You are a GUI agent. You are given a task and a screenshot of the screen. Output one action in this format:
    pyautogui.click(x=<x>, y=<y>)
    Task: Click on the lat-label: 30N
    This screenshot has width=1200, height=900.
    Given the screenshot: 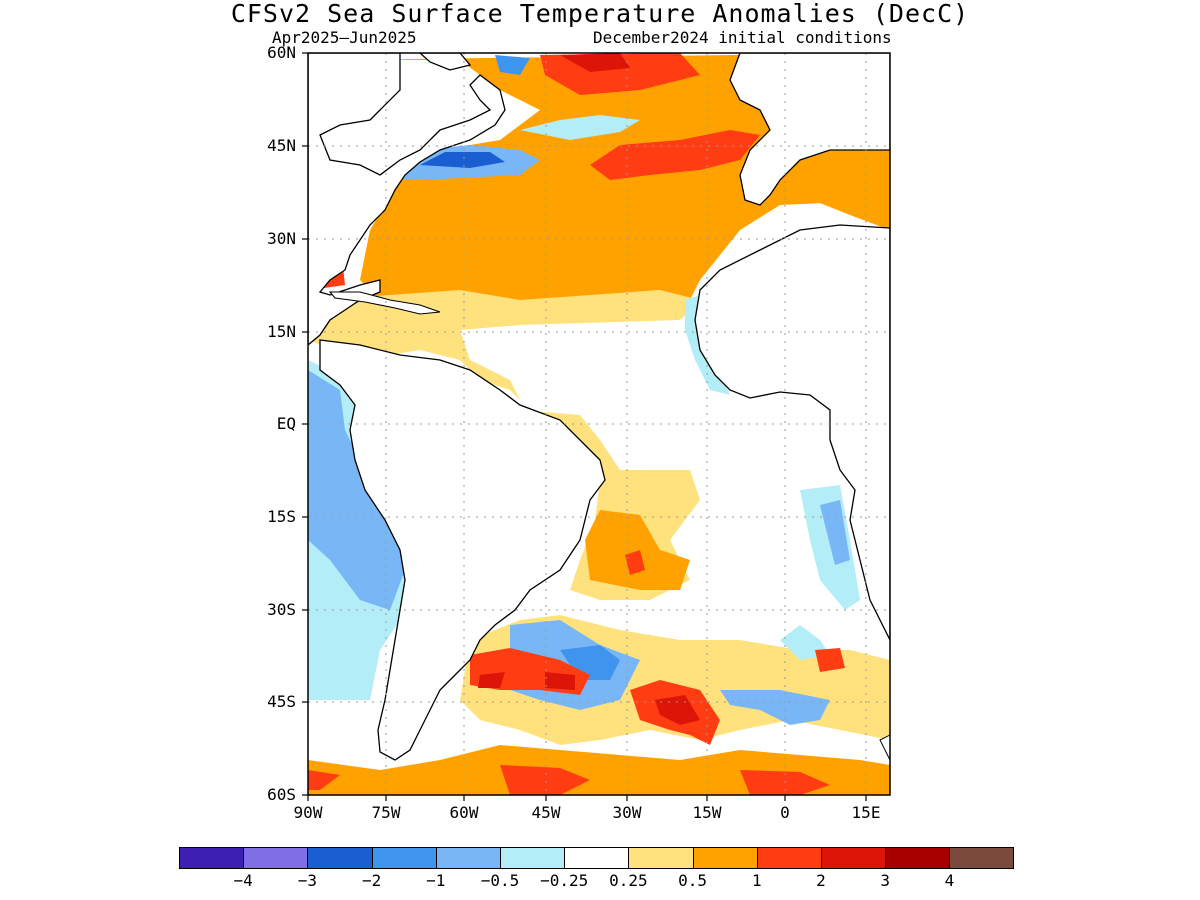 What is the action you would take?
    pyautogui.click(x=281, y=238)
    